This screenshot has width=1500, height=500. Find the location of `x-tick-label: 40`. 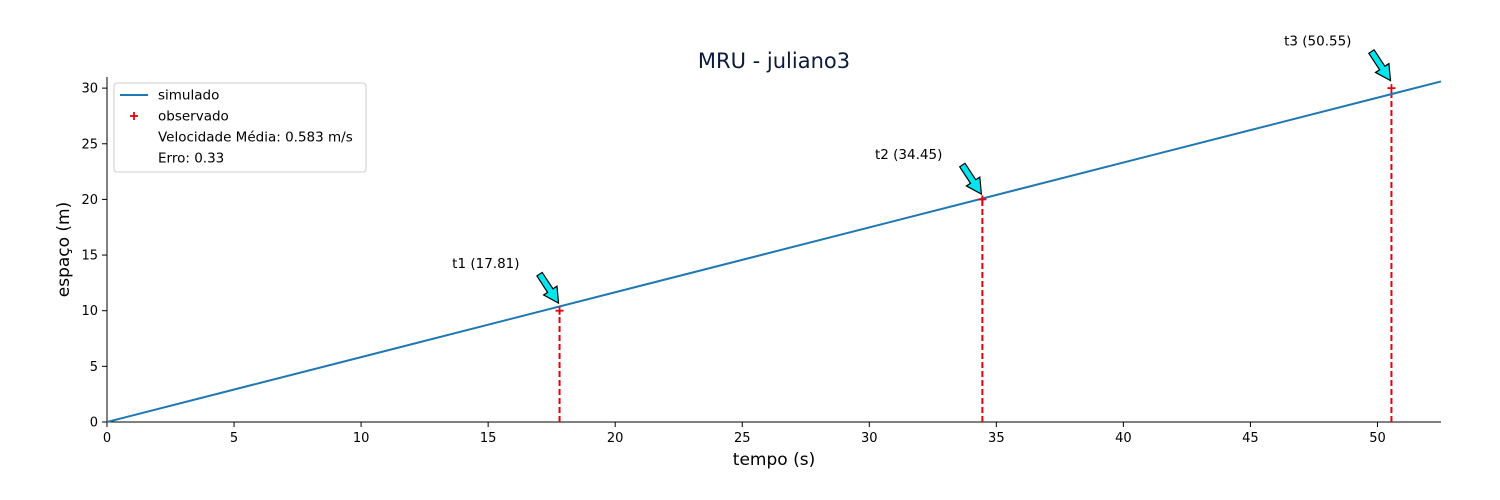

x-tick-label: 40 is located at coordinates (1123, 438).